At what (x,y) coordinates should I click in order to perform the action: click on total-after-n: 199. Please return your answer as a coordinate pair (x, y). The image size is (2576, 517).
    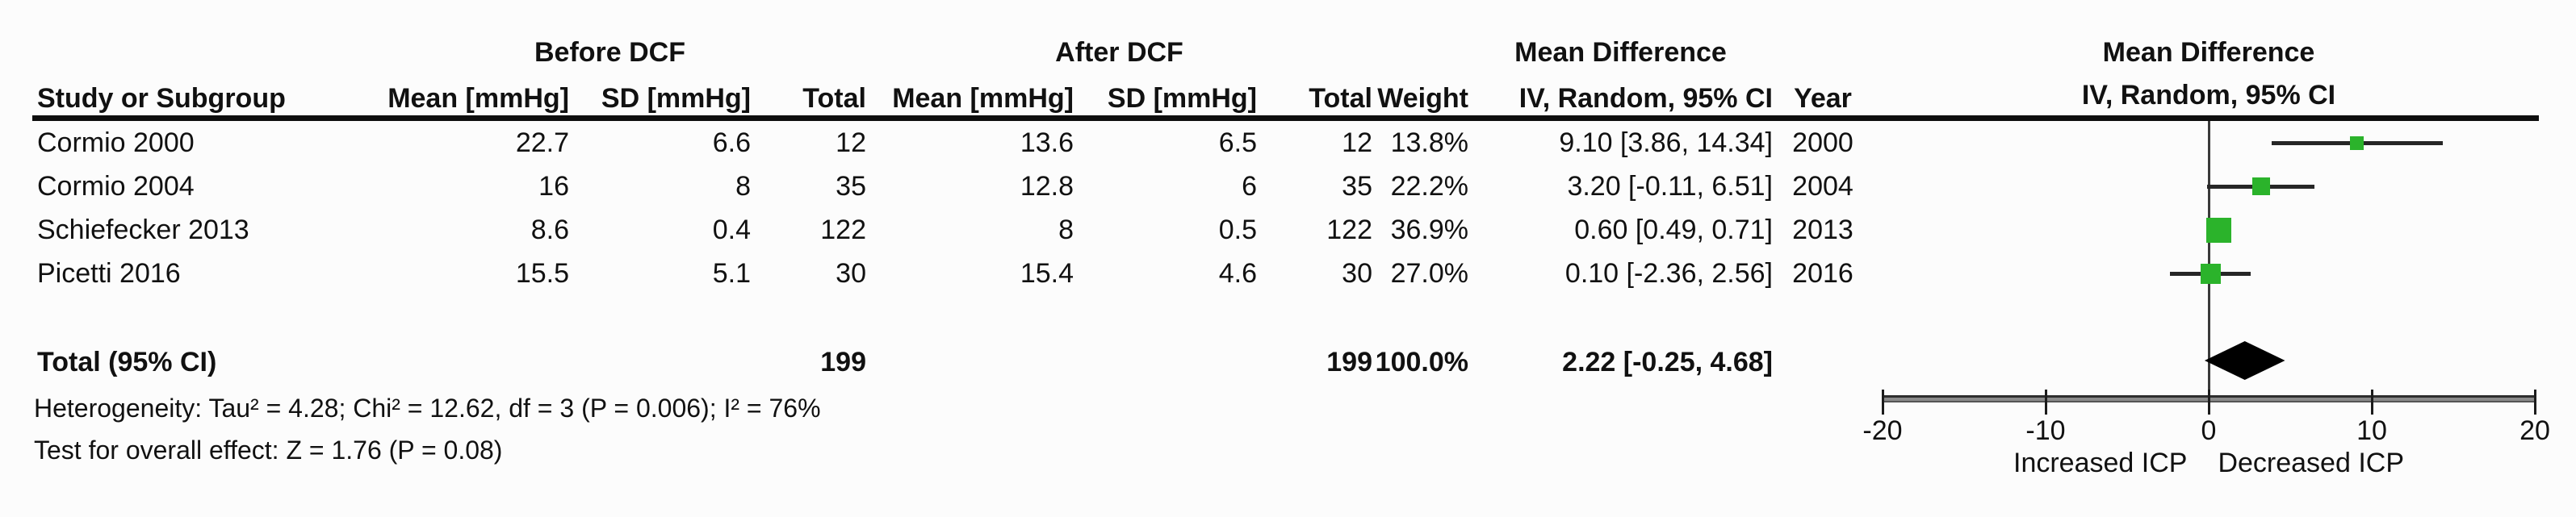
    Looking at the image, I should click on (1349, 362).